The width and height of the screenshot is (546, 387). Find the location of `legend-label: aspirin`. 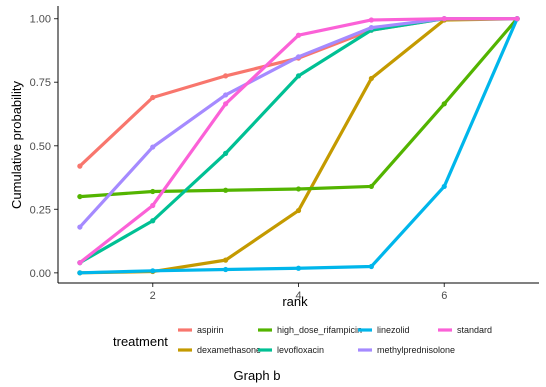

legend-label: aspirin is located at coordinates (210, 330).